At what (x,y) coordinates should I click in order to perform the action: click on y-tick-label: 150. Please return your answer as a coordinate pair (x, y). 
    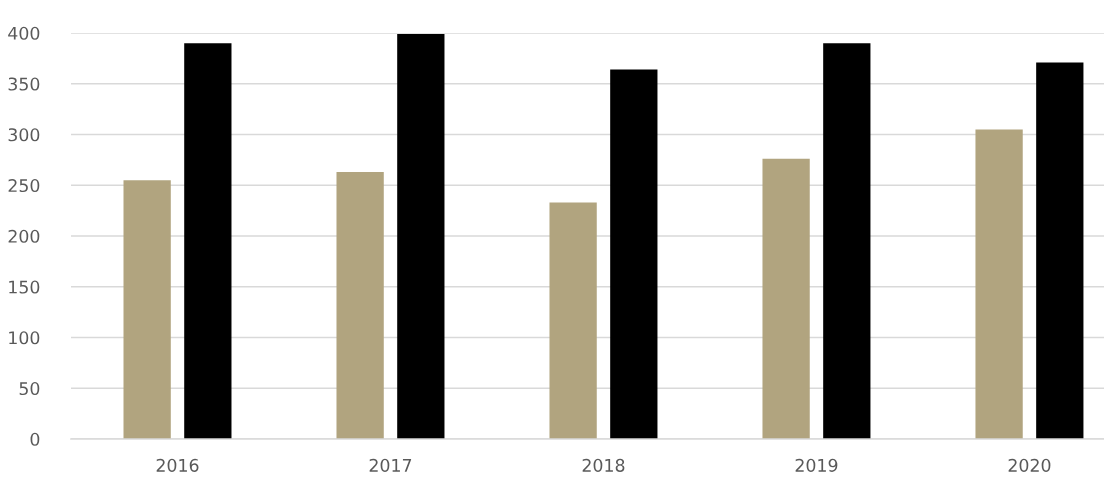
    Looking at the image, I should click on (24, 287).